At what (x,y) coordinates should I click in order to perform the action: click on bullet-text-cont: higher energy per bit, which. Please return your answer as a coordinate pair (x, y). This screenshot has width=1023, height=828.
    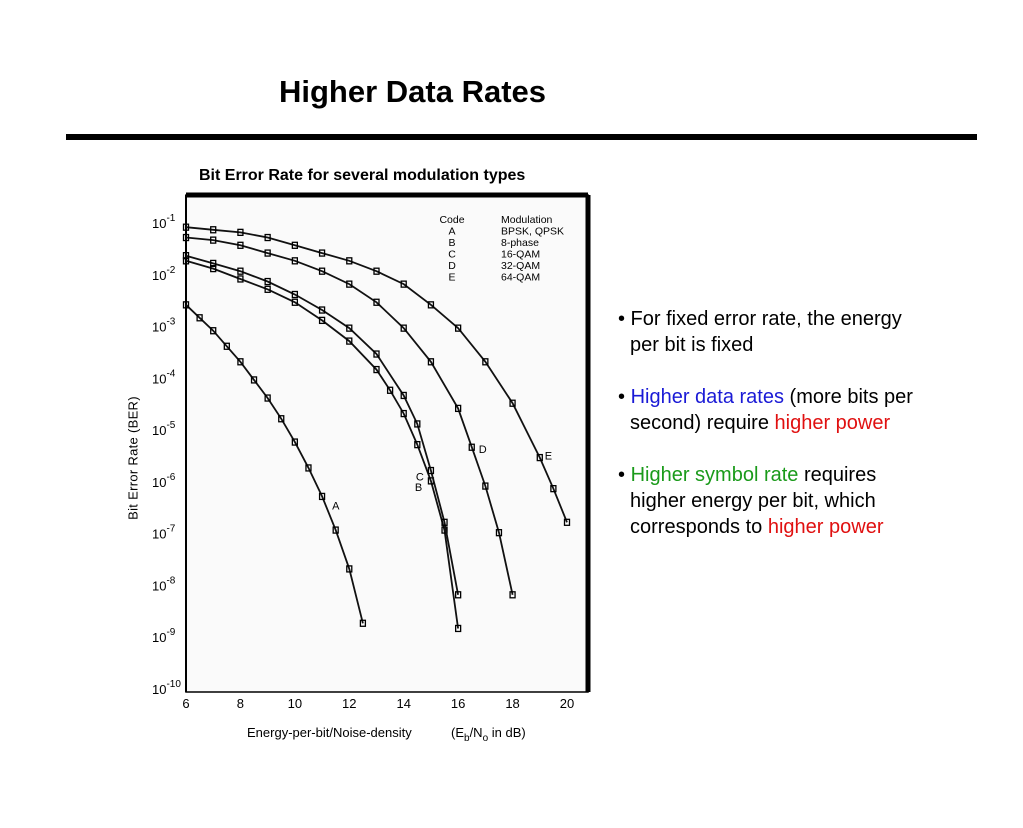
    Looking at the image, I should click on (753, 501).